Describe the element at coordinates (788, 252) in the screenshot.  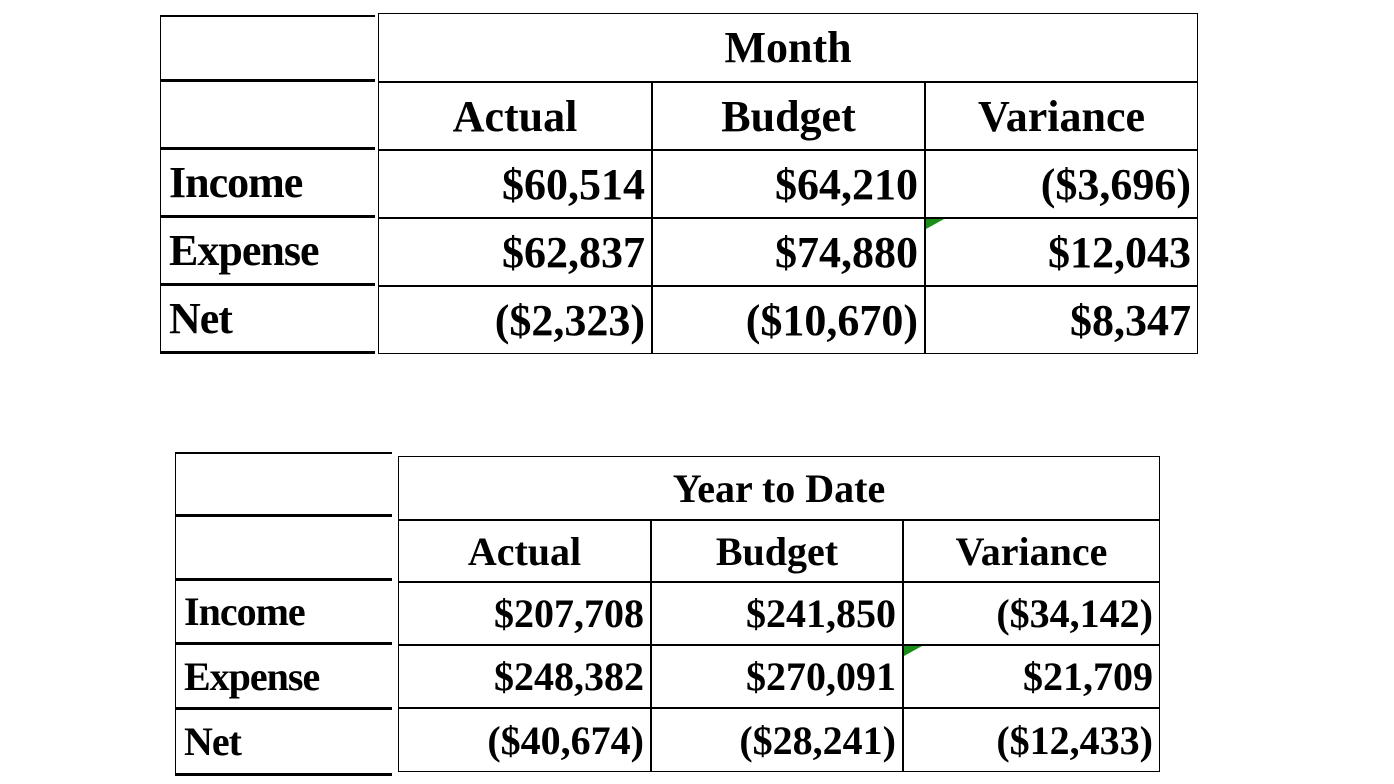
I see `value-cell: $74,880` at that location.